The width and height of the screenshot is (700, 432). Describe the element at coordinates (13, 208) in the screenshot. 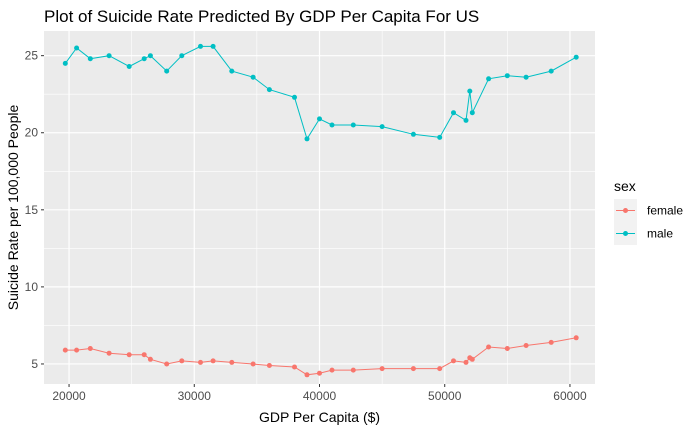

I see `y-axis-title: Suicide Rate per 100,000 People` at that location.